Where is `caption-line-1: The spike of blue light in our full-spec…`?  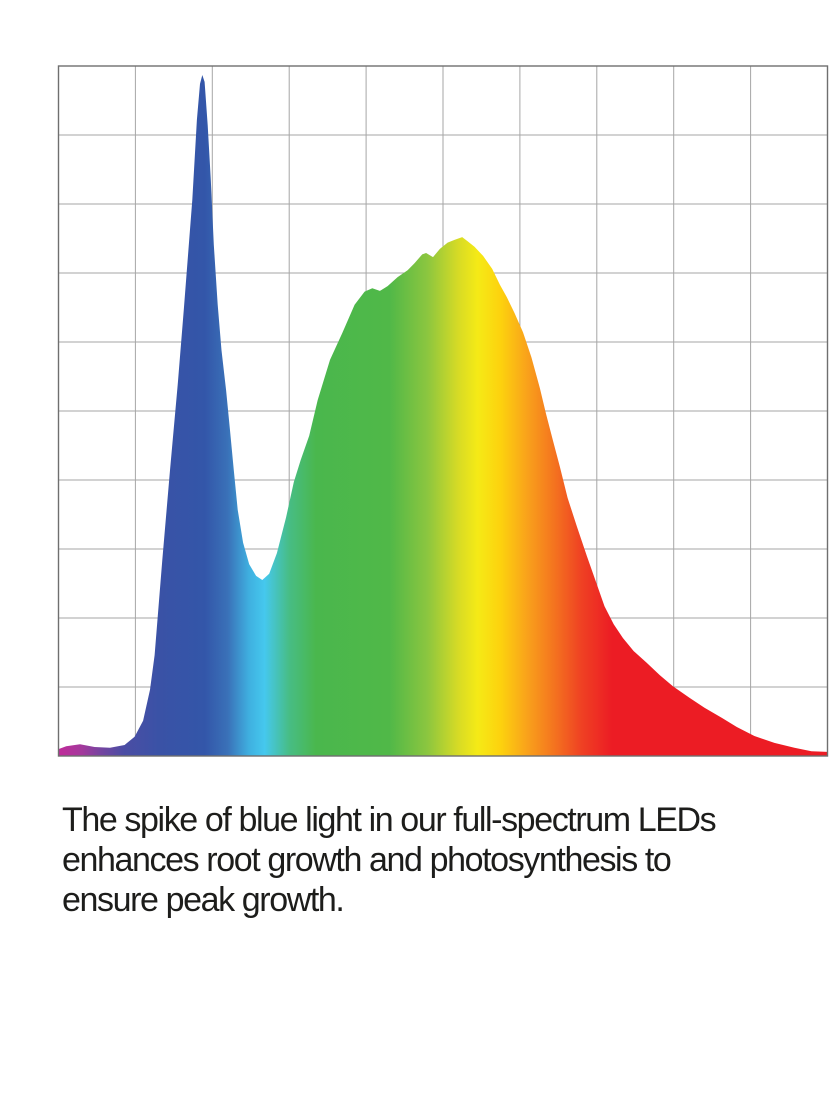
caption-line-1: The spike of blue light in our full-spec… is located at coordinates (389, 820).